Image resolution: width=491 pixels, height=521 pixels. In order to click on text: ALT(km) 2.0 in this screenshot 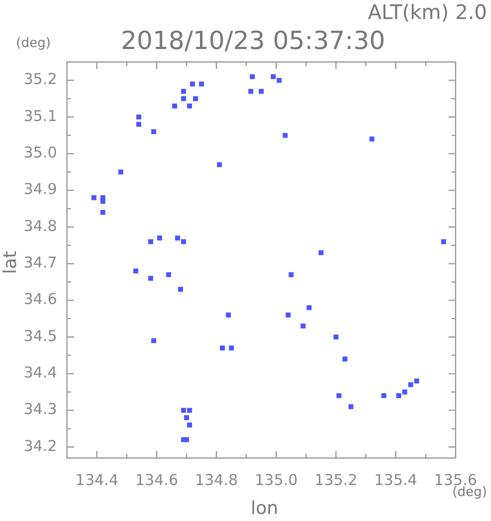, I will do `click(427, 12)`.